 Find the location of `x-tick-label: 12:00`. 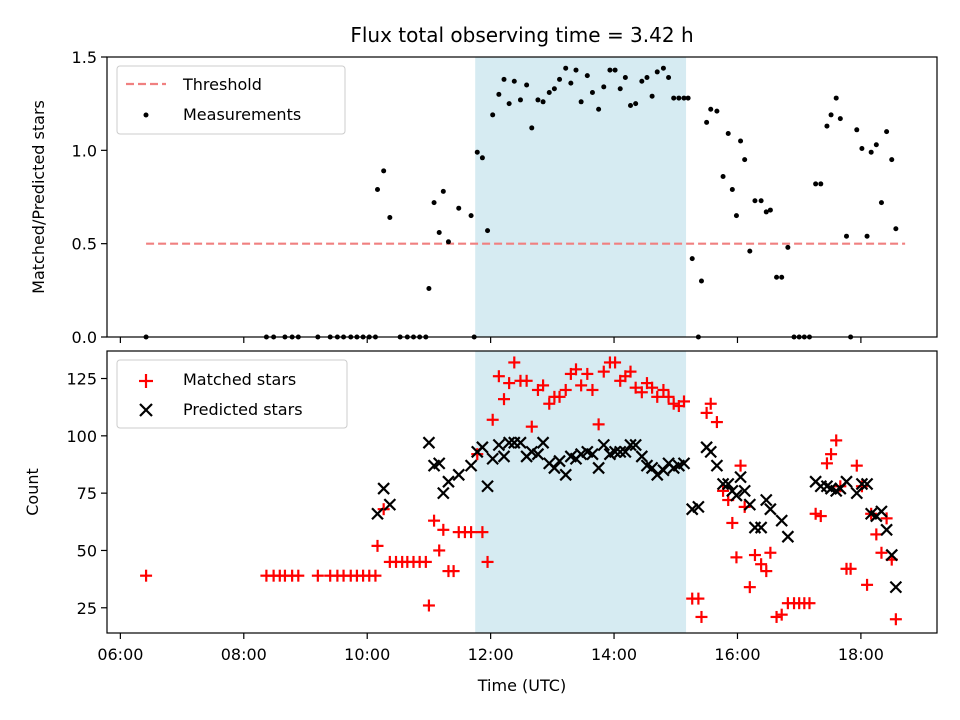

x-tick-label: 12:00 is located at coordinates (491, 654).